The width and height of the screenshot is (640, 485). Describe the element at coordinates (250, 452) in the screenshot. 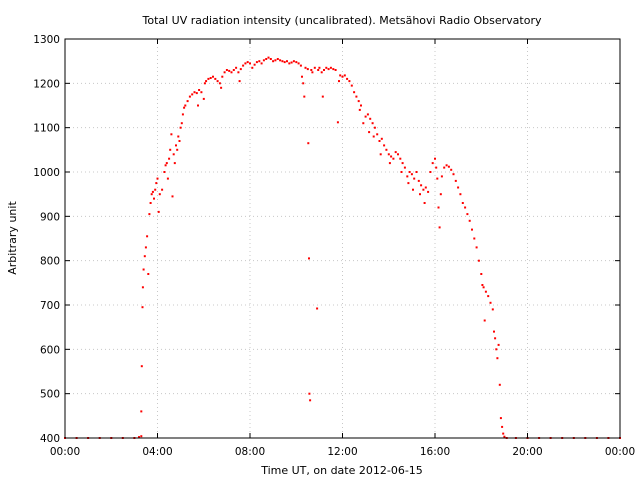

I see `x-tick-label: 08:00` at that location.